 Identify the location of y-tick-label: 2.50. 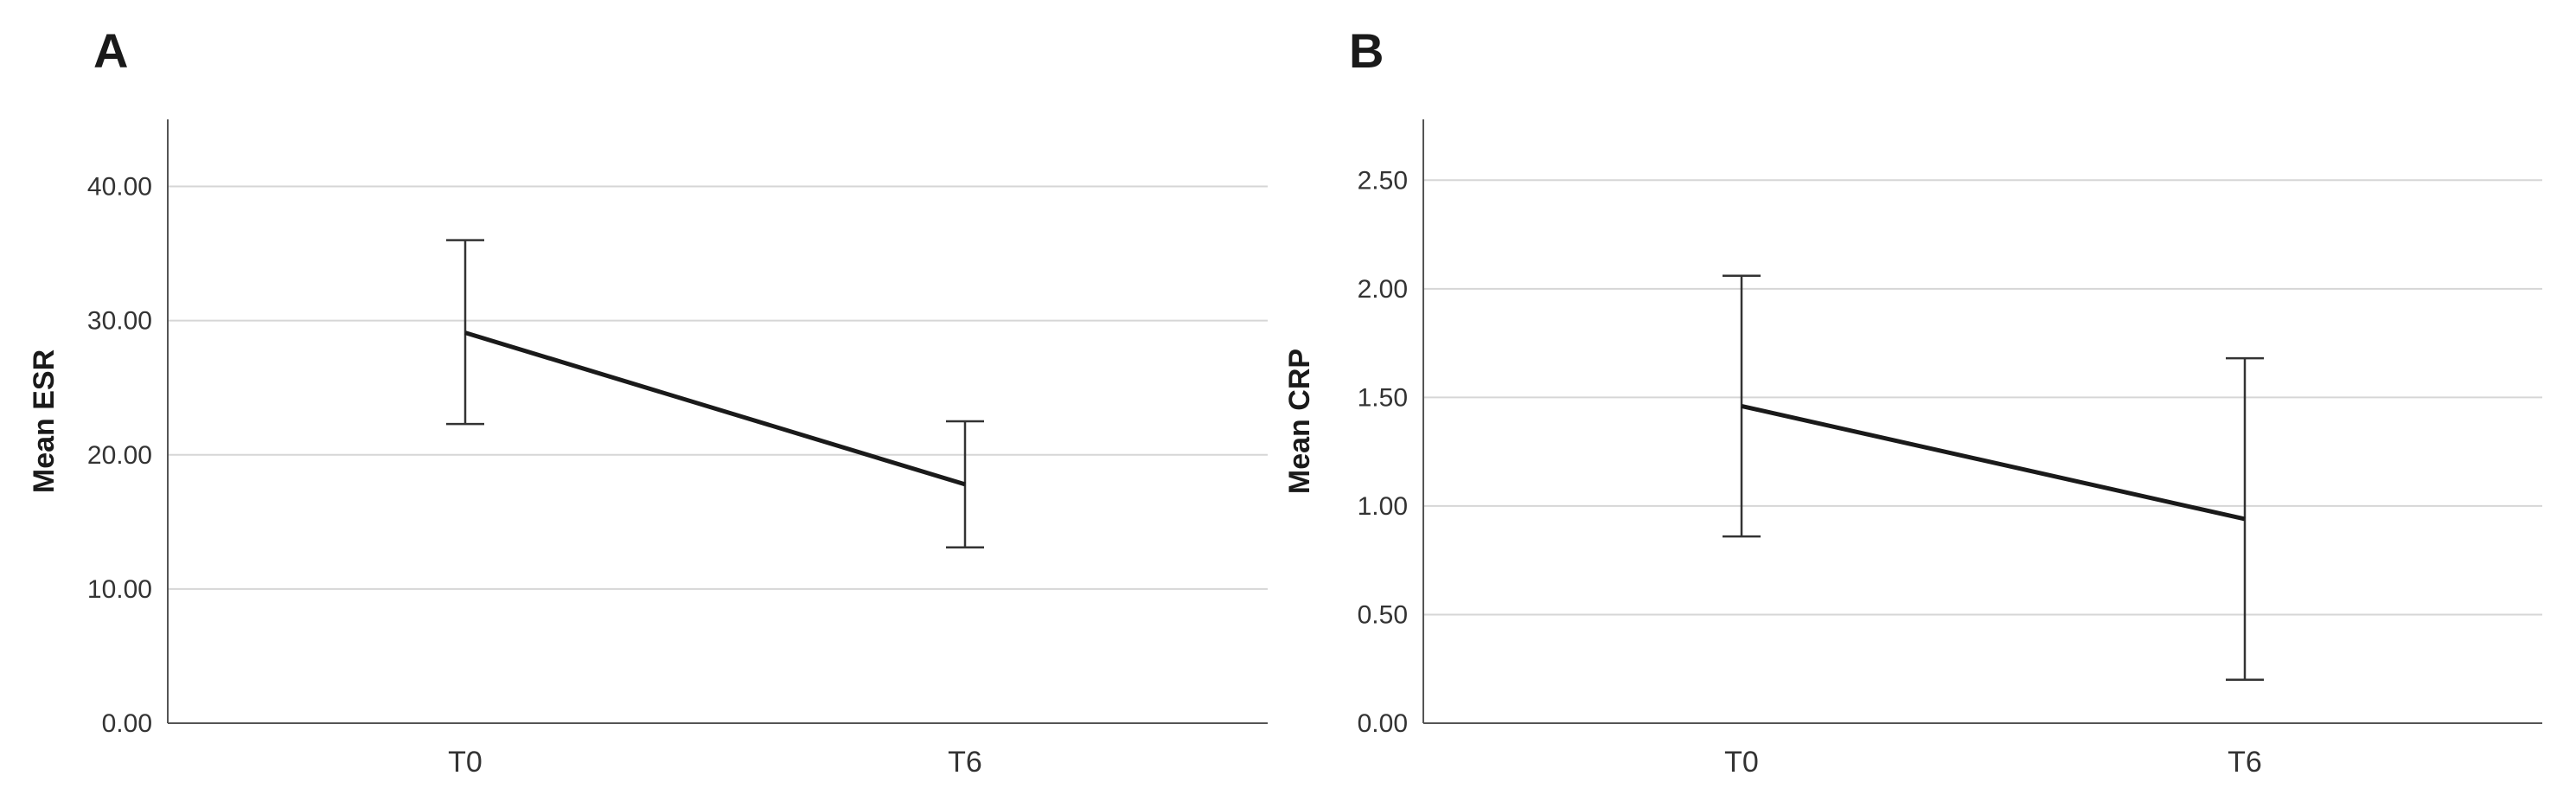
(1383, 180).